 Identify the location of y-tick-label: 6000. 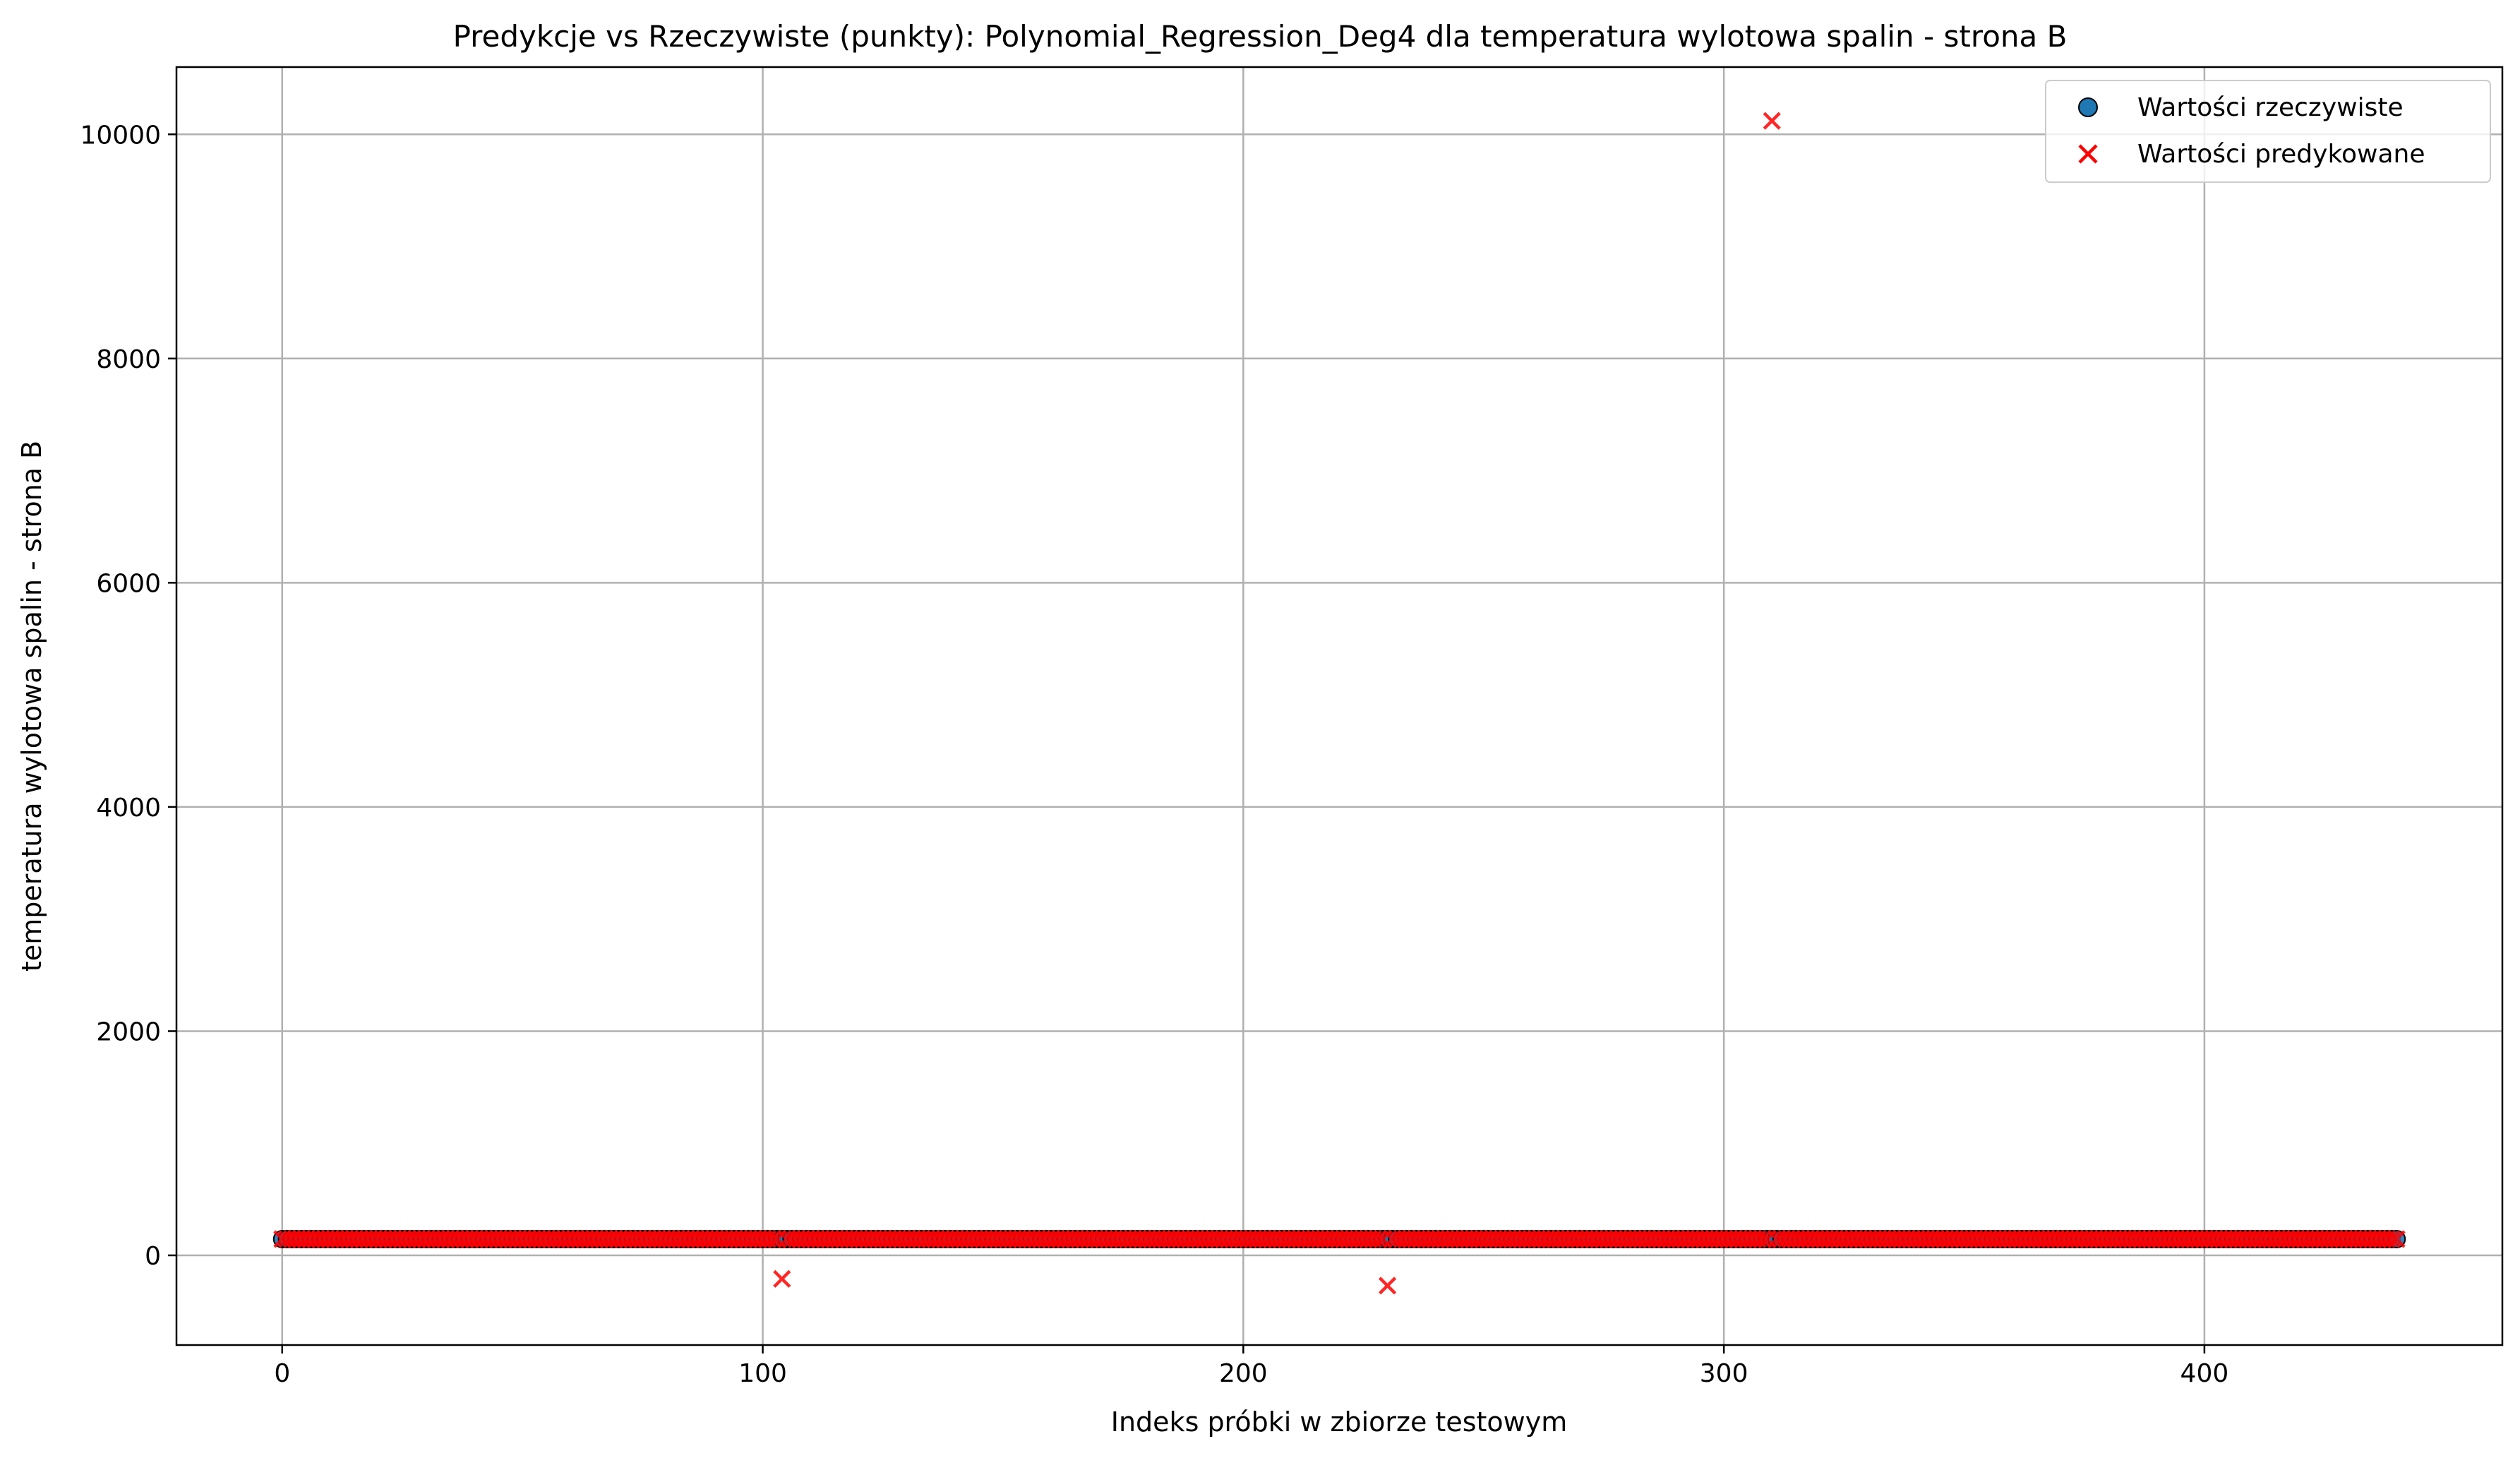
(129, 583).